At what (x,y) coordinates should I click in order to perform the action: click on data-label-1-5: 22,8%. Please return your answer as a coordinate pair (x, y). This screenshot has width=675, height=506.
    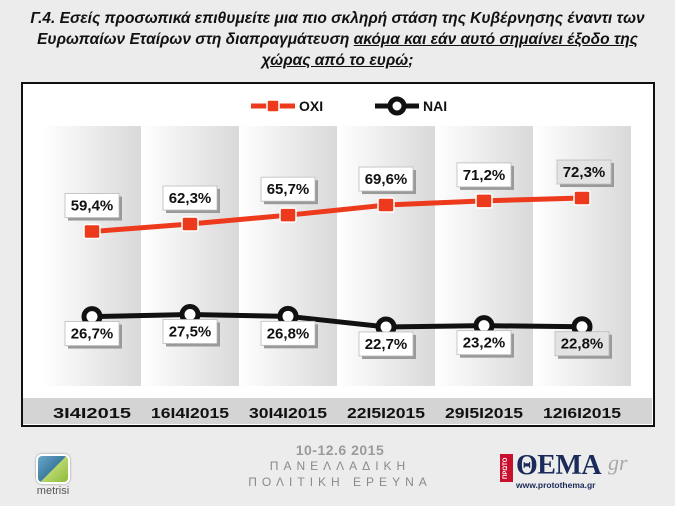
    Looking at the image, I should click on (582, 344).